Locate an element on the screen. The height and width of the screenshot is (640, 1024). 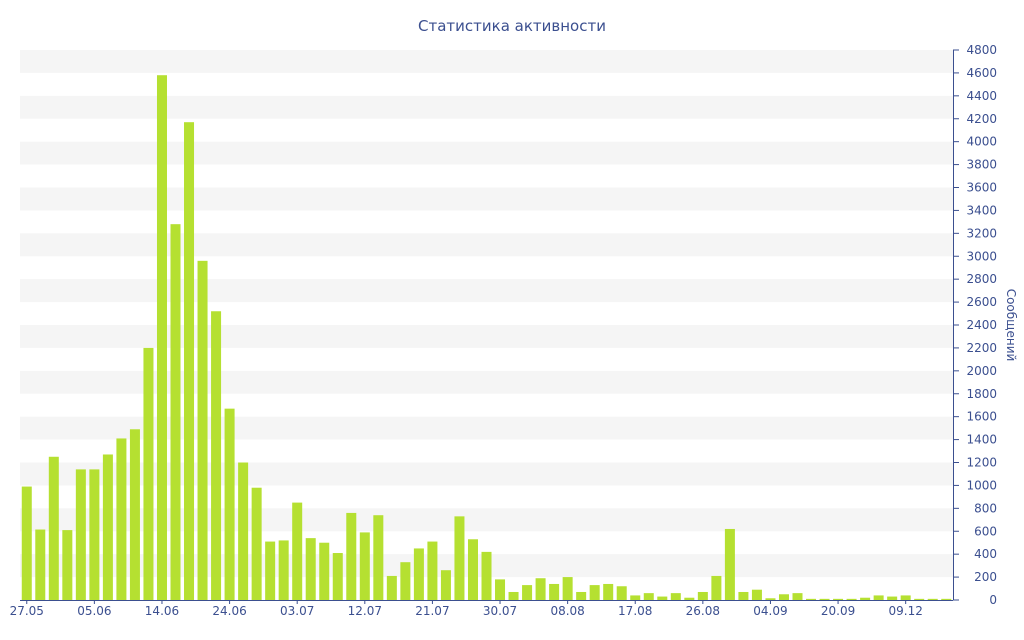
y-tick-label: 3800 is located at coordinates (981, 165).